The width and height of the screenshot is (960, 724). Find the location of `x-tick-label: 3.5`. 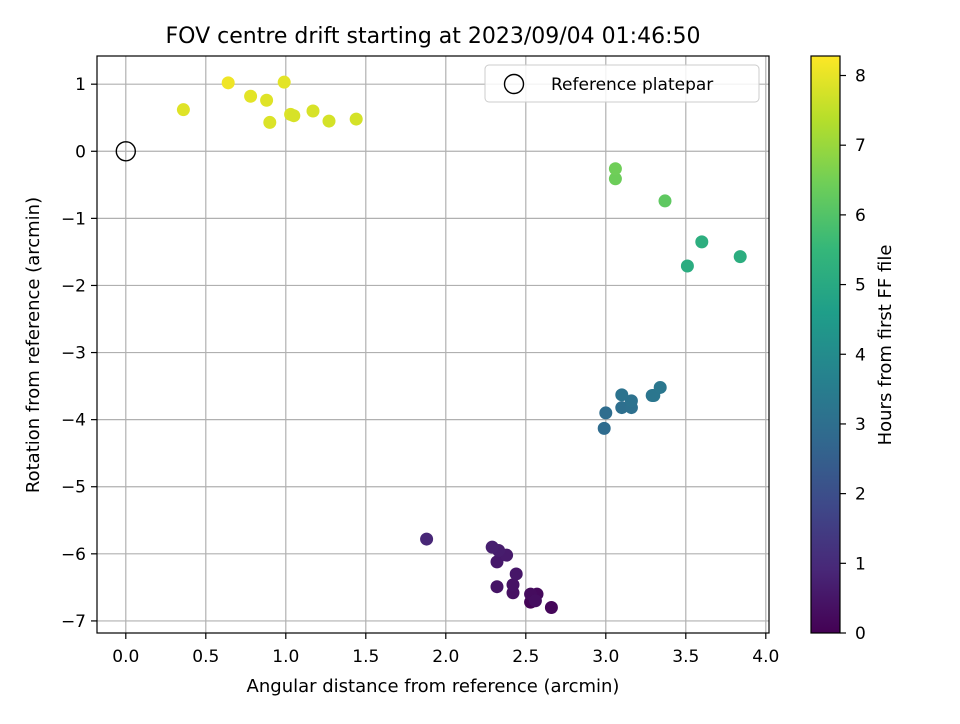

x-tick-label: 3.5 is located at coordinates (685, 657).